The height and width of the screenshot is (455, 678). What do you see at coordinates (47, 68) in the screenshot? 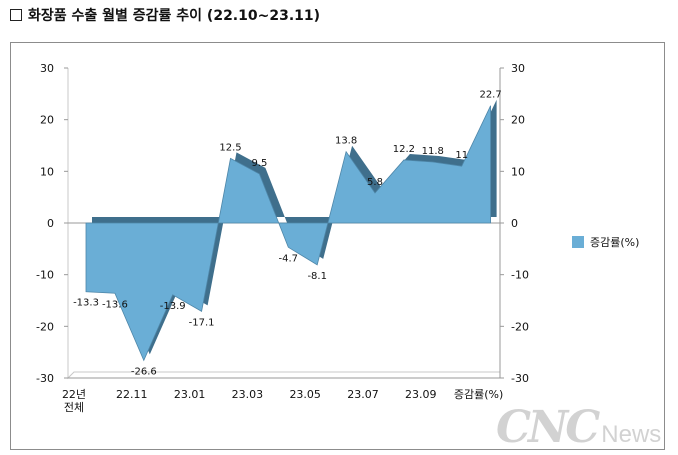
I see `y-tick-label: 30` at bounding box center [47, 68].